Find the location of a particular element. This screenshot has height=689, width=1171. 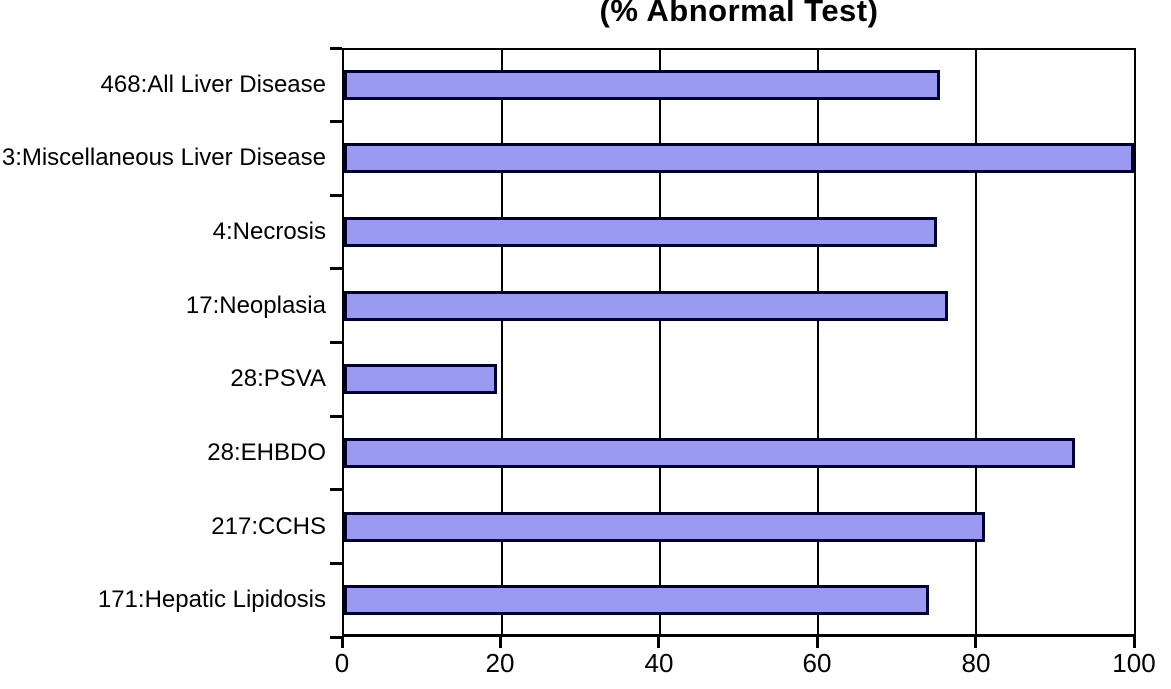

bar-171-hepatic-lipidosis is located at coordinates (636, 600).